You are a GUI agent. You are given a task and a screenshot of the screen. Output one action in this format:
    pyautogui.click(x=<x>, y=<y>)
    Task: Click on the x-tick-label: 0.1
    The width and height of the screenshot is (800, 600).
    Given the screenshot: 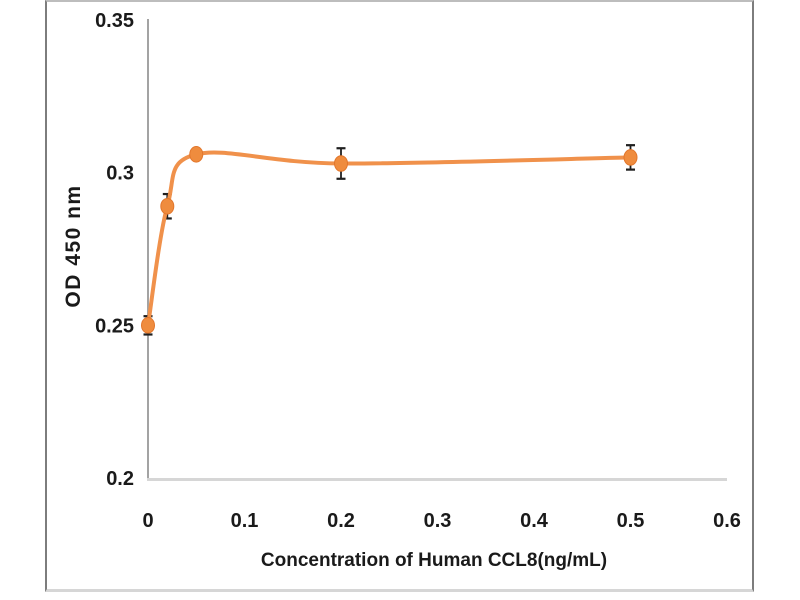 What is the action you would take?
    pyautogui.click(x=245, y=521)
    